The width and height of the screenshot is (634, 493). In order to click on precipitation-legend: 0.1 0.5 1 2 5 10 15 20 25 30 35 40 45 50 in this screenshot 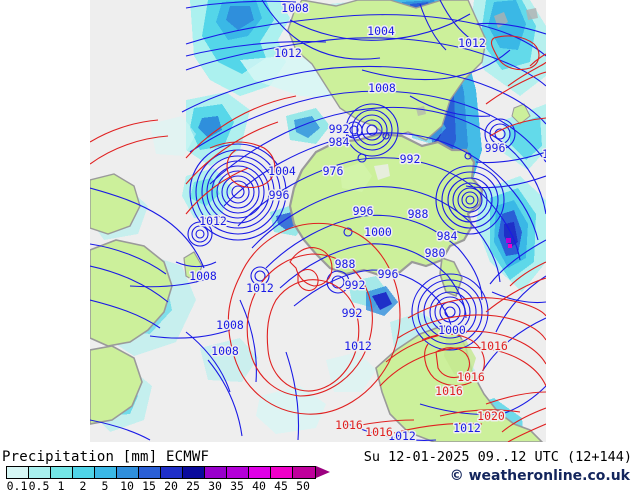, I will do `click(168, 479)`.